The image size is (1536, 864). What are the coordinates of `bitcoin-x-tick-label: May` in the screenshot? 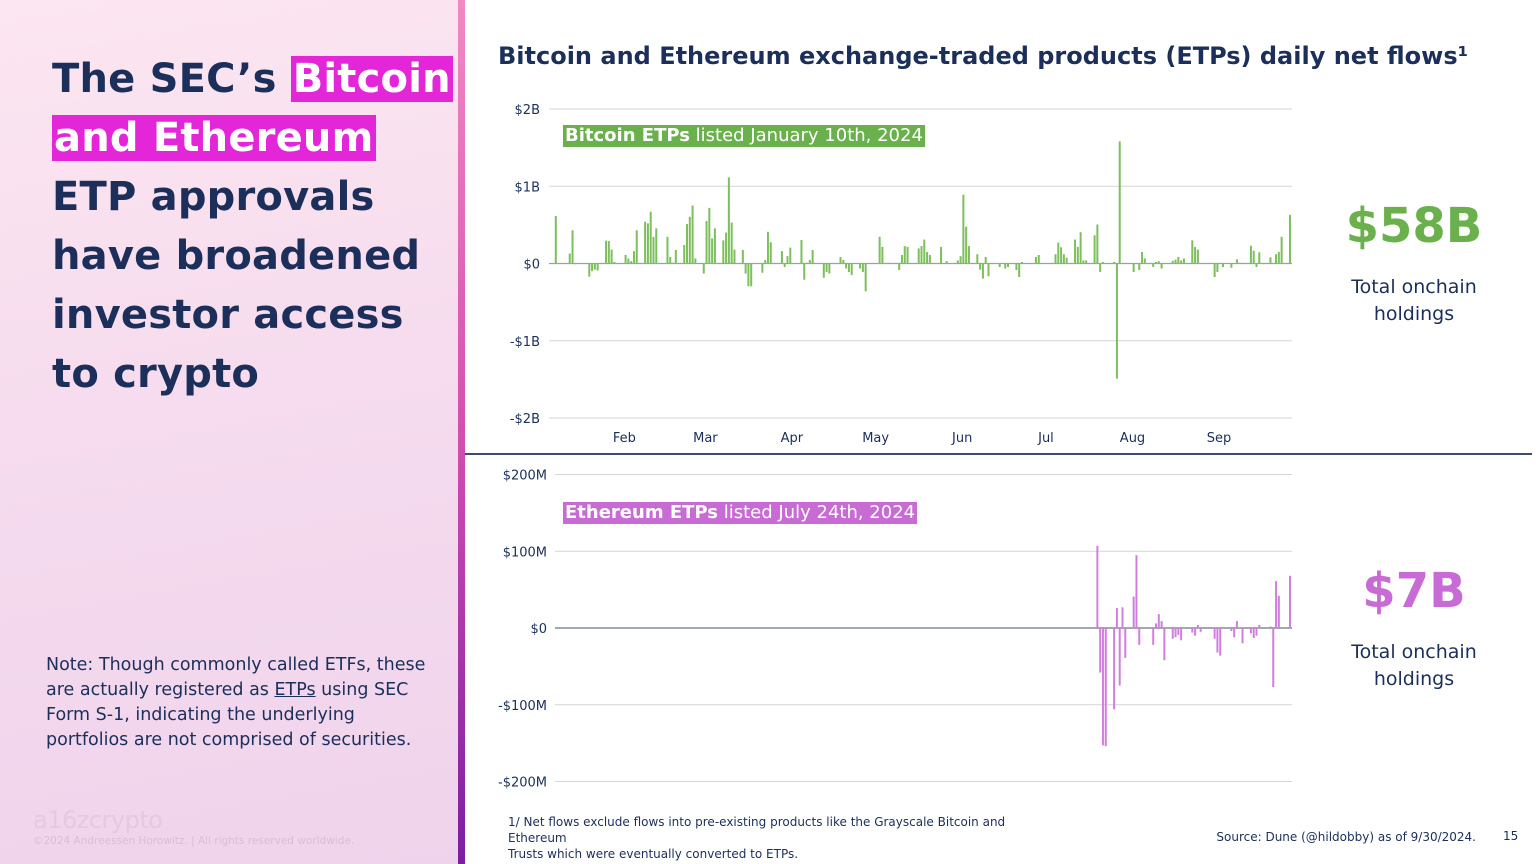 It's located at (875, 438).